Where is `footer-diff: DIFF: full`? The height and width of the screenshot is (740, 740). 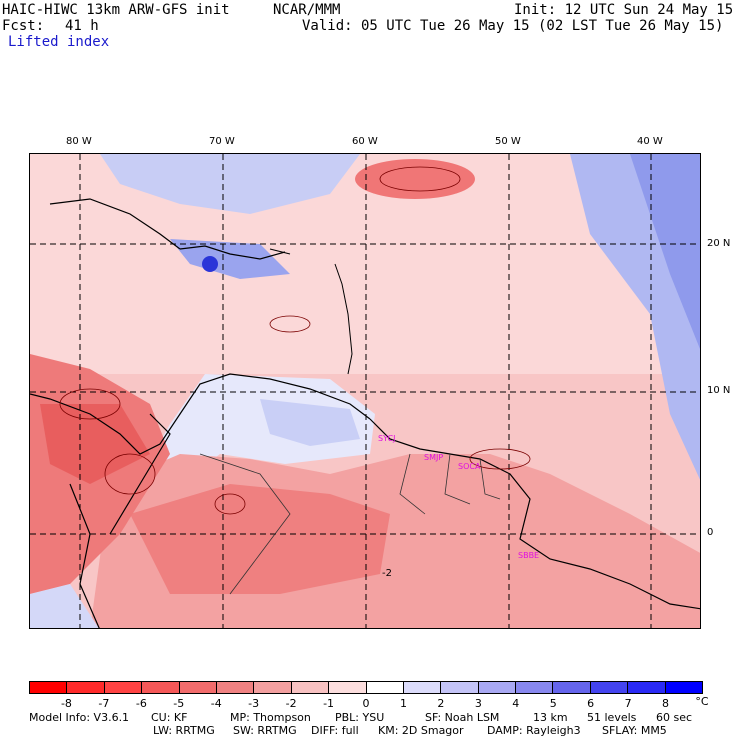
footer-diff: DIFF: full is located at coordinates (335, 730).